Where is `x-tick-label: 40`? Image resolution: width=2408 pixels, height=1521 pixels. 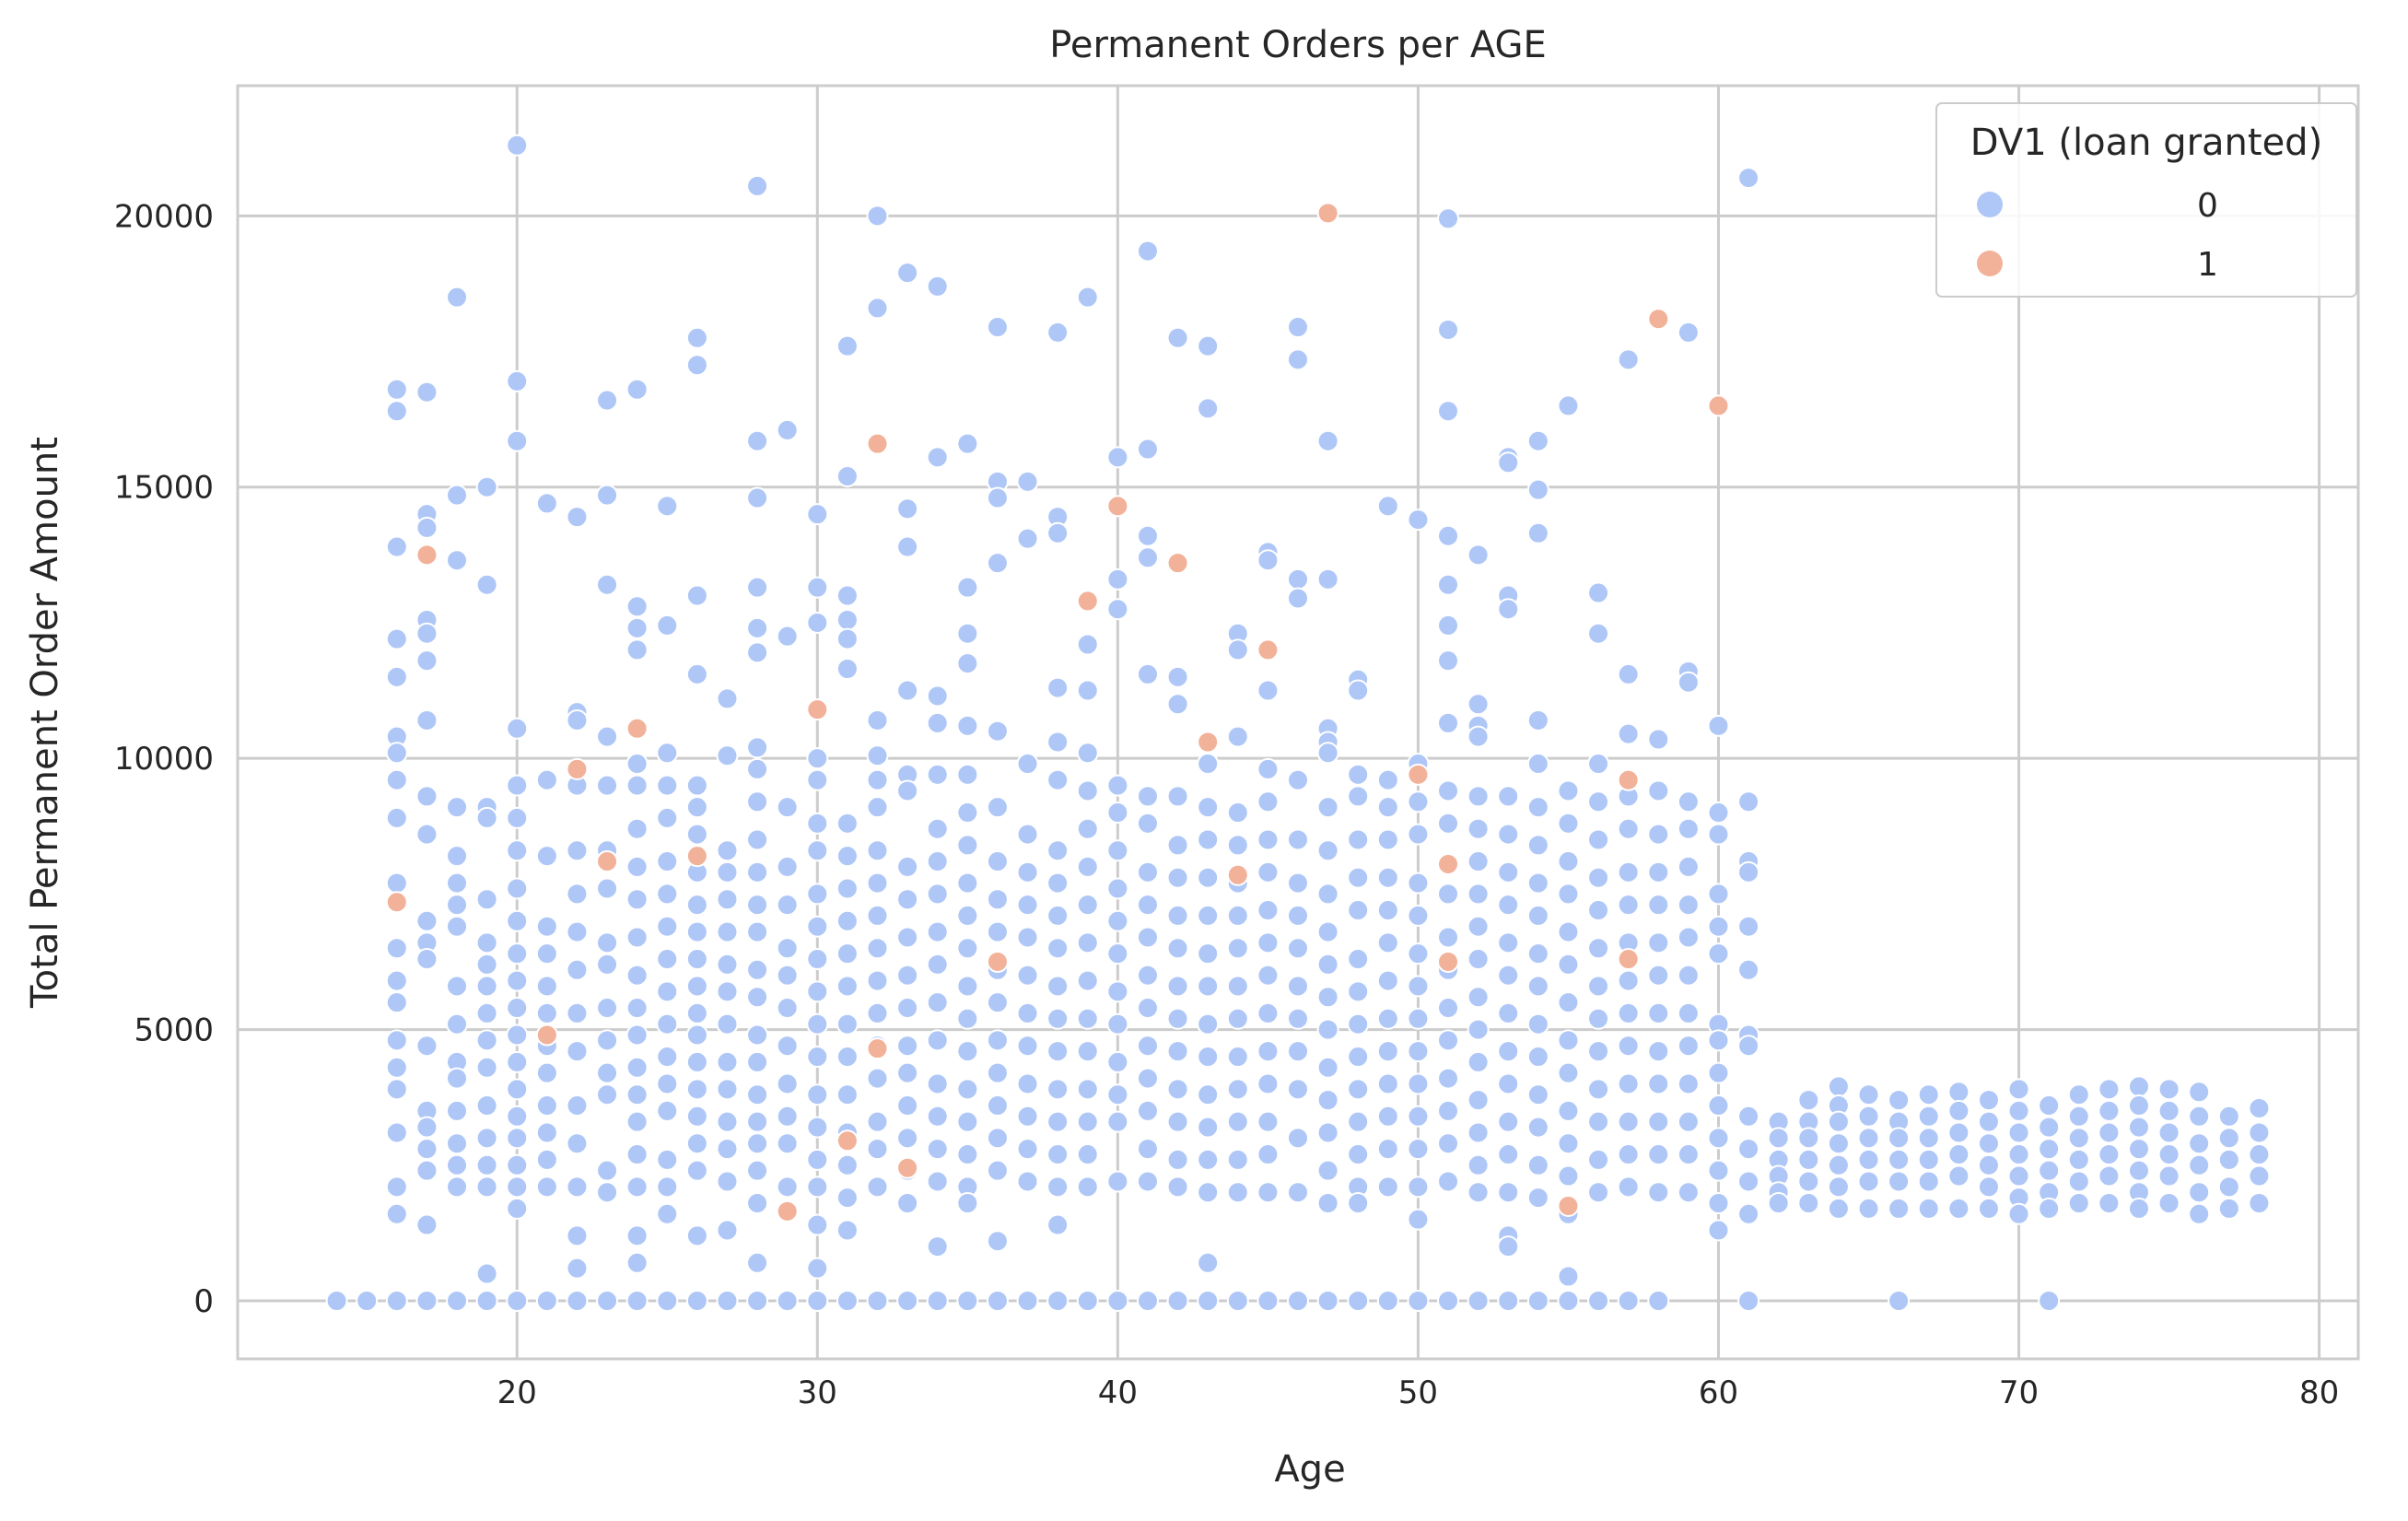
x-tick-label: 40 is located at coordinates (1118, 1393).